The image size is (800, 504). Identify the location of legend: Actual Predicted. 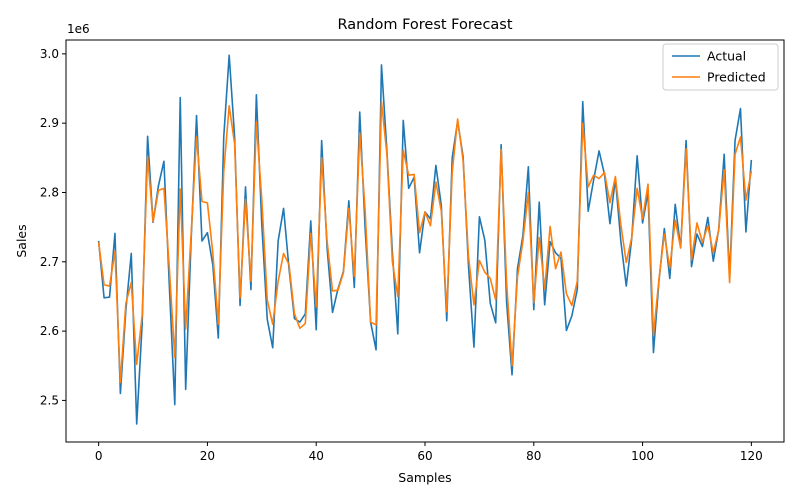
(720, 67).